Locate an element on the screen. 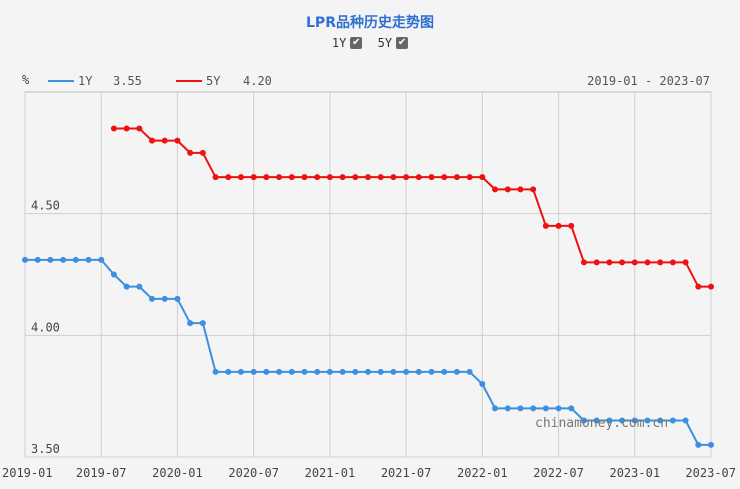  legend-1y: 1Y 3.55 is located at coordinates (95, 81).